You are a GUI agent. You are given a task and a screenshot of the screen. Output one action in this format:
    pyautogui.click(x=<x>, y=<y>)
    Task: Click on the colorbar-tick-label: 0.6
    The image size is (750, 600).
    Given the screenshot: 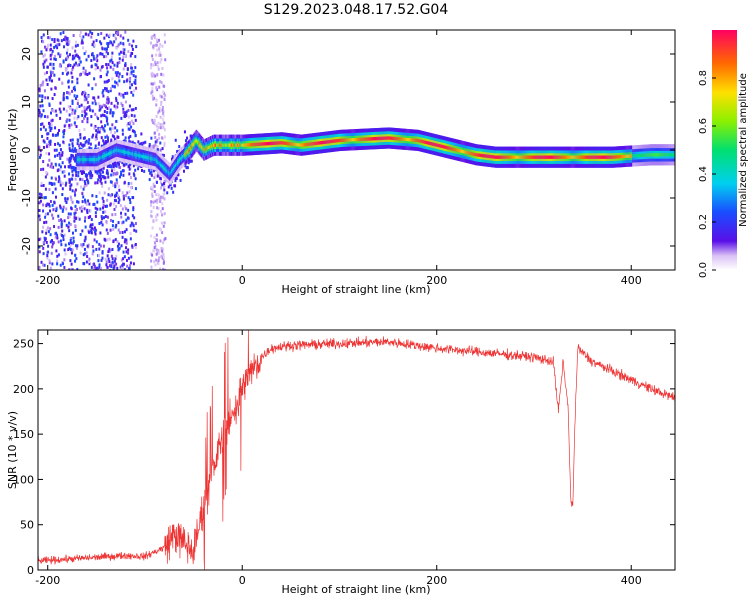 What is the action you would take?
    pyautogui.click(x=703, y=126)
    